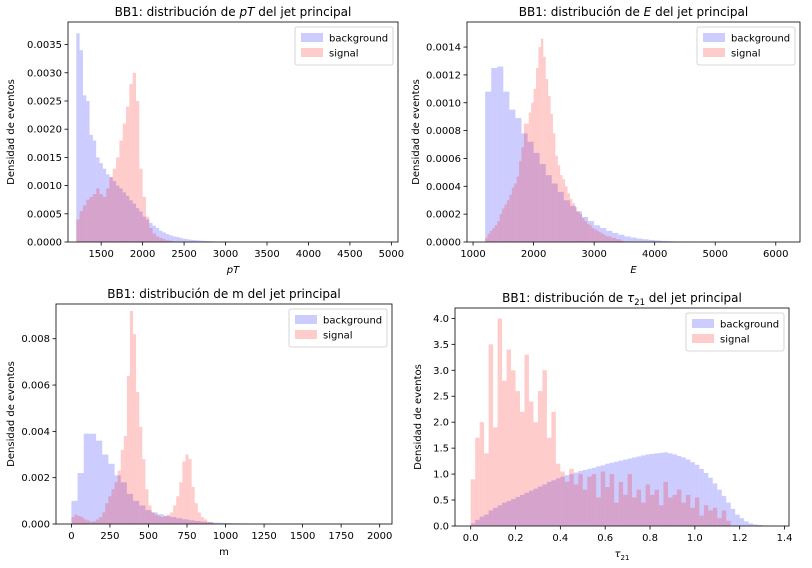  Describe the element at coordinates (35, 478) in the screenshot. I see `y-tick-label: 0.002` at that location.